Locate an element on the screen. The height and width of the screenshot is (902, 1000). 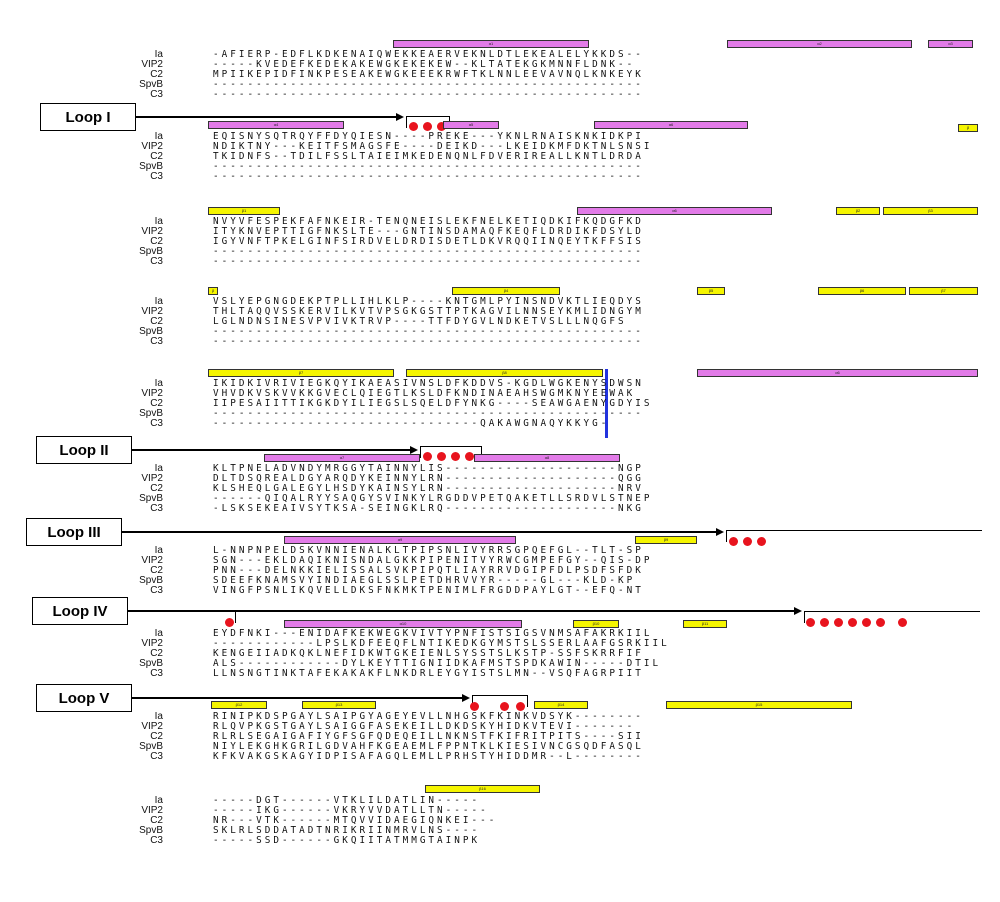
helix-bar: α4 is located at coordinates (276, 125).